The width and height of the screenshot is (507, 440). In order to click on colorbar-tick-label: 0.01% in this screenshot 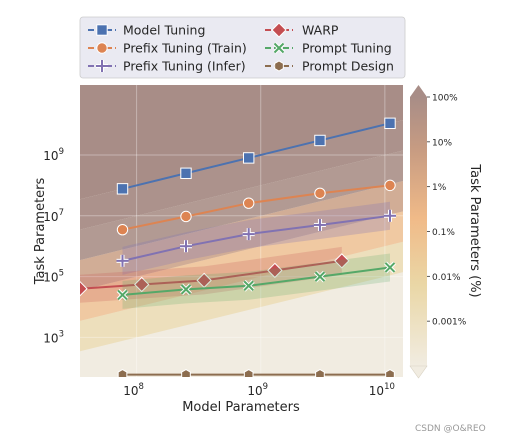, I will do `click(446, 278)`.